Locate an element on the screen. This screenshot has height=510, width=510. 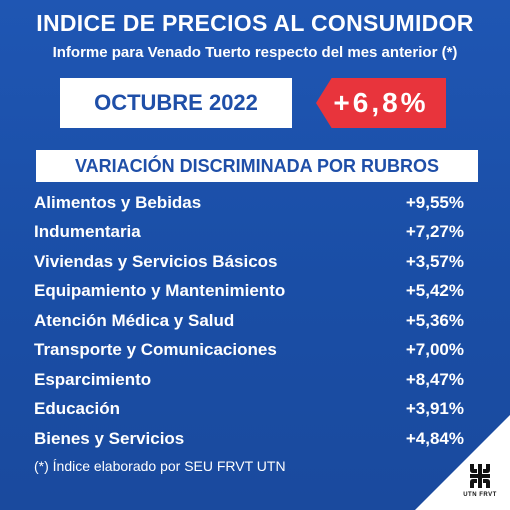
rubro-name: Alimentos y Bebidas is located at coordinates (118, 202).